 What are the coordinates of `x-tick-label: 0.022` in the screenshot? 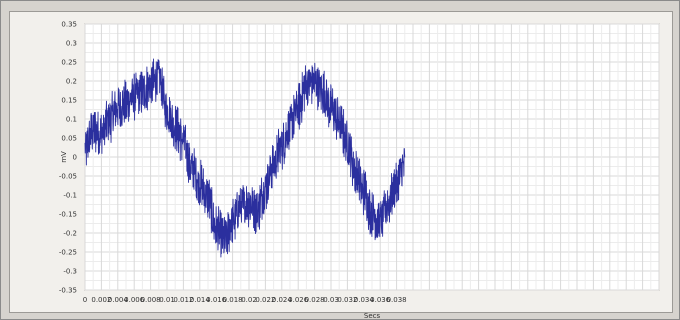 It's located at (265, 300).